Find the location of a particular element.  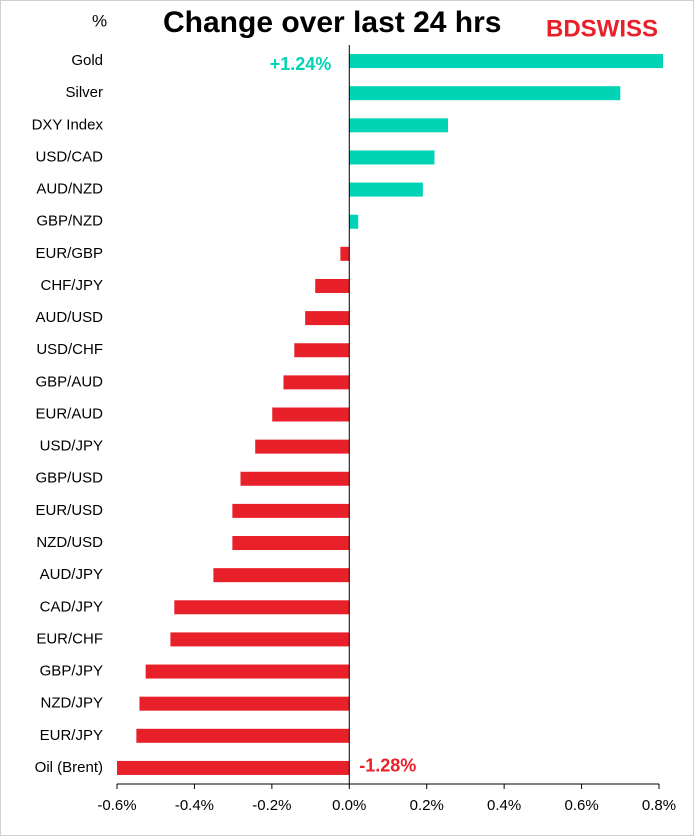

x-tick-label: -0.2% is located at coordinates (271, 805).